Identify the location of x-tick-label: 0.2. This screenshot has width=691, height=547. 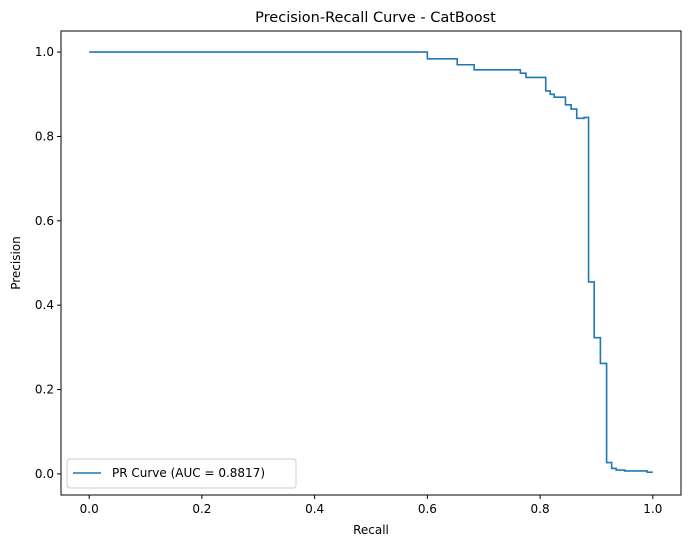
(201, 509).